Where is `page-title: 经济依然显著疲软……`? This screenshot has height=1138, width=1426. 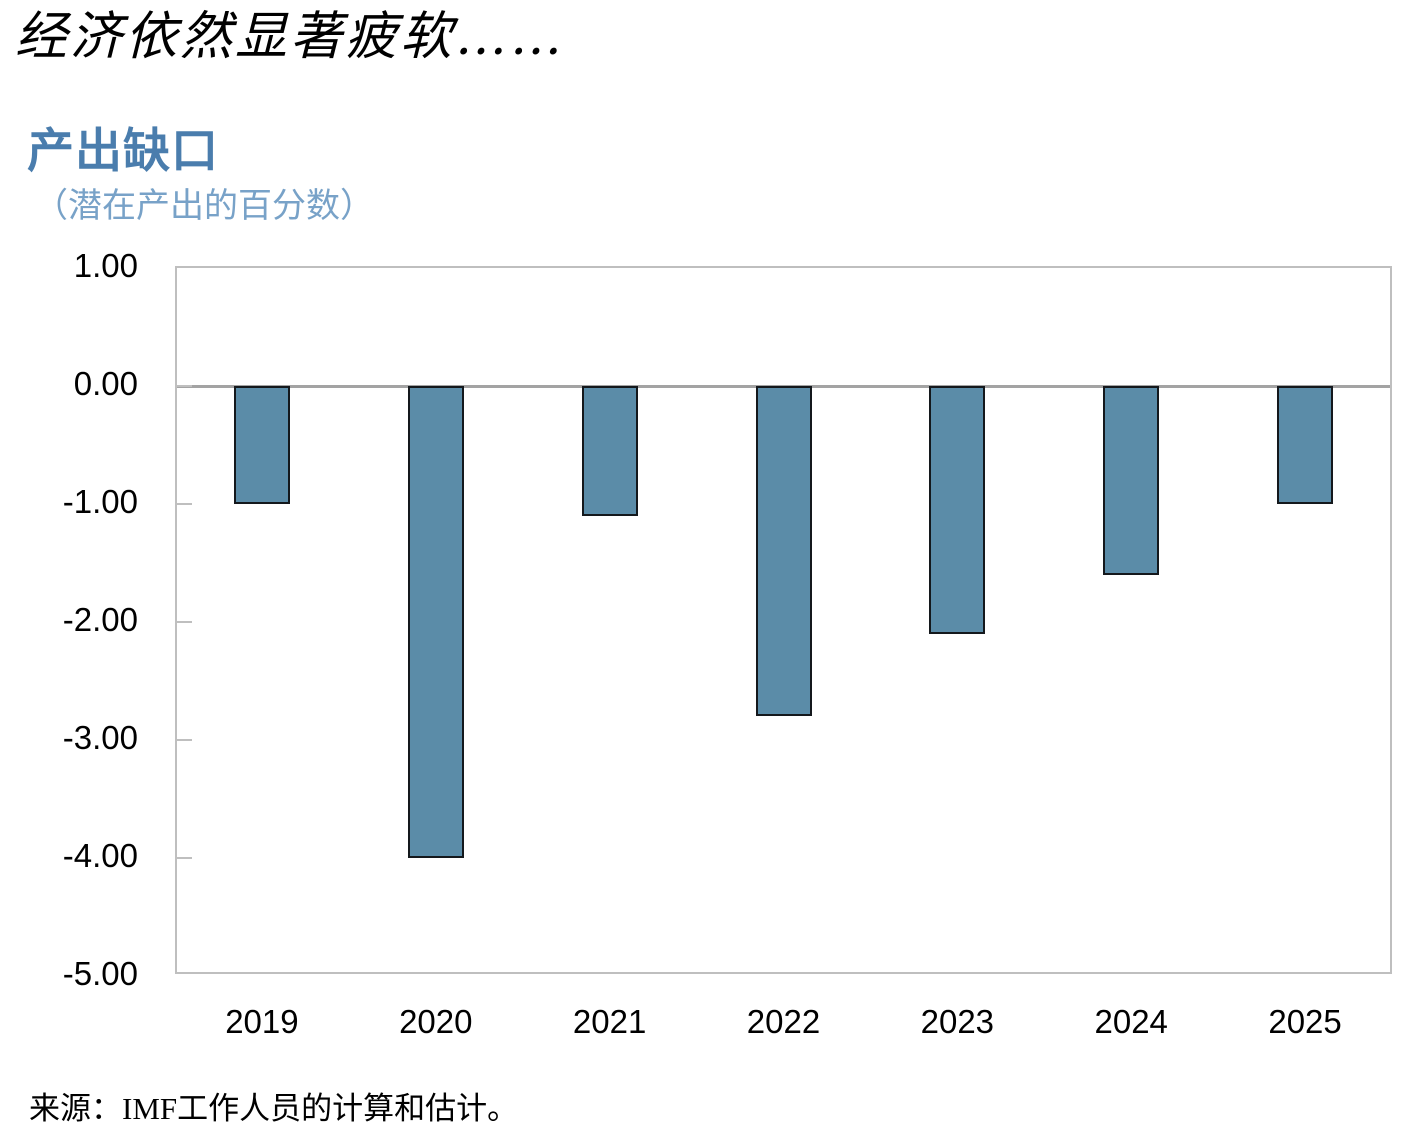 page-title: 经济依然显著疲软…… is located at coordinates (290, 37).